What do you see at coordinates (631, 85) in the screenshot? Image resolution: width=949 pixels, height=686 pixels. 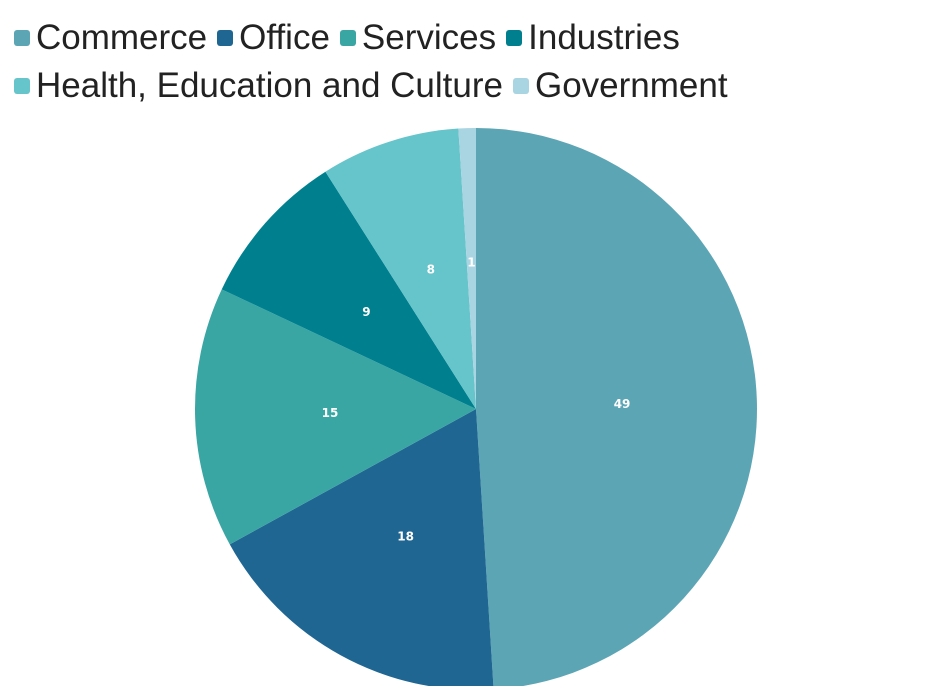 I see `legend-label-government: Government` at bounding box center [631, 85].